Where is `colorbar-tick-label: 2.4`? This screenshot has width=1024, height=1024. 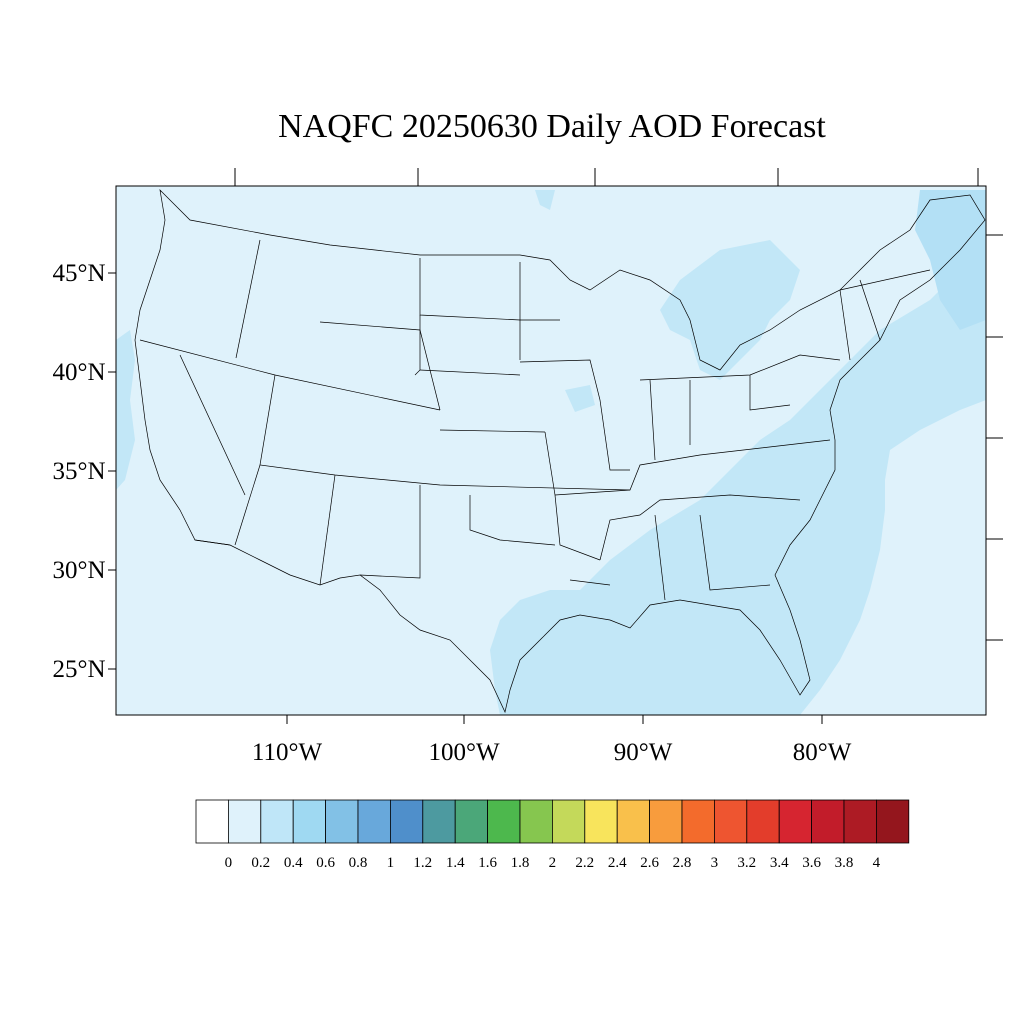 colorbar-tick-label: 2.4 is located at coordinates (617, 863).